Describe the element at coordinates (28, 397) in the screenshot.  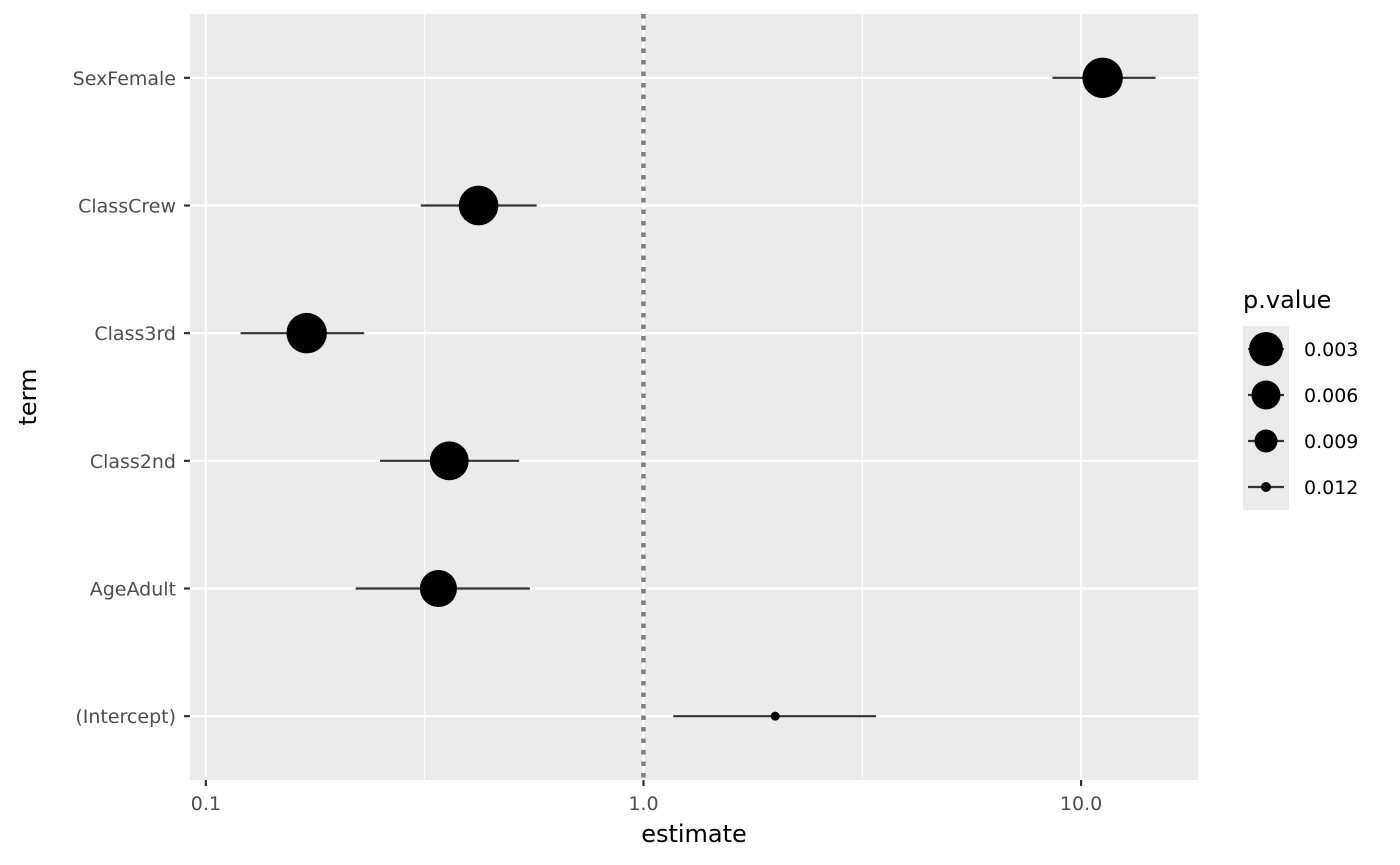
I see `y-axis-title: term` at that location.